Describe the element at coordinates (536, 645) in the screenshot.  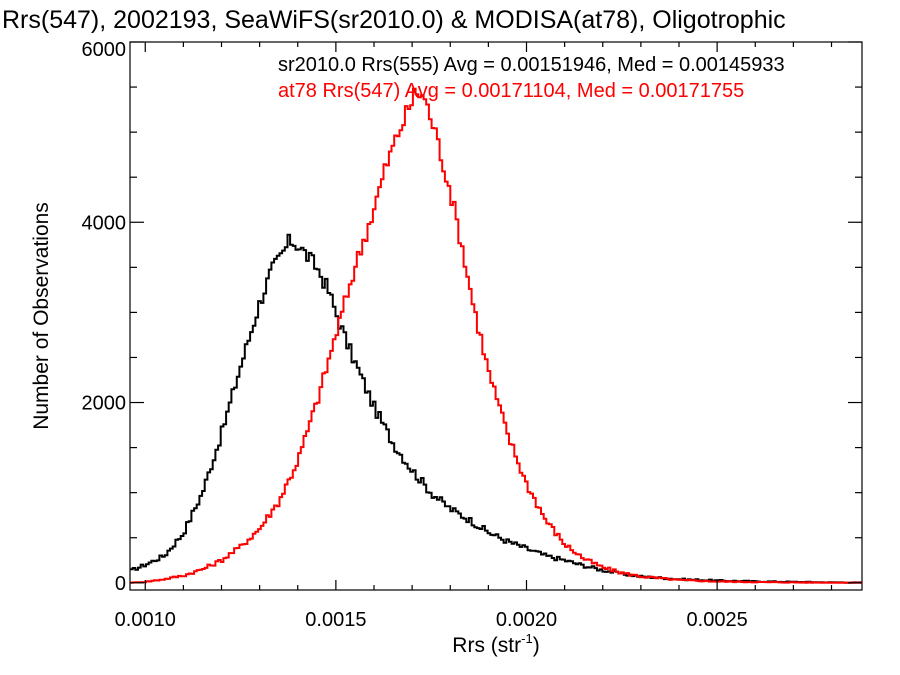
I see `x-axis-label-end: )` at that location.